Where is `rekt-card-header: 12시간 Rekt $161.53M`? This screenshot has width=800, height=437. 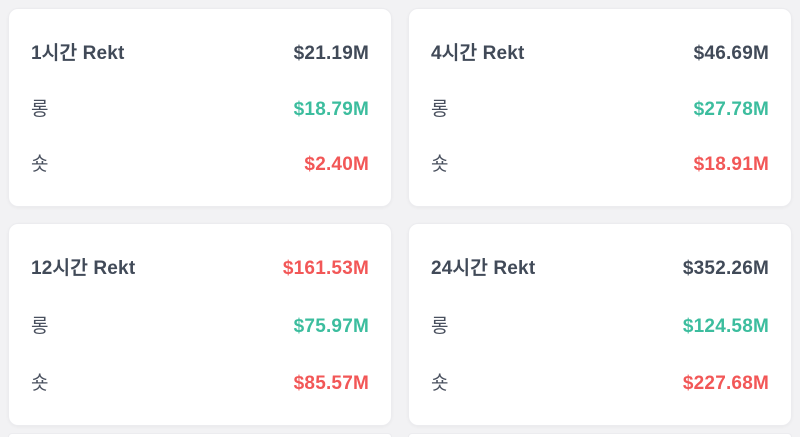 rekt-card-header: 12시간 Rekt $161.53M is located at coordinates (200, 269).